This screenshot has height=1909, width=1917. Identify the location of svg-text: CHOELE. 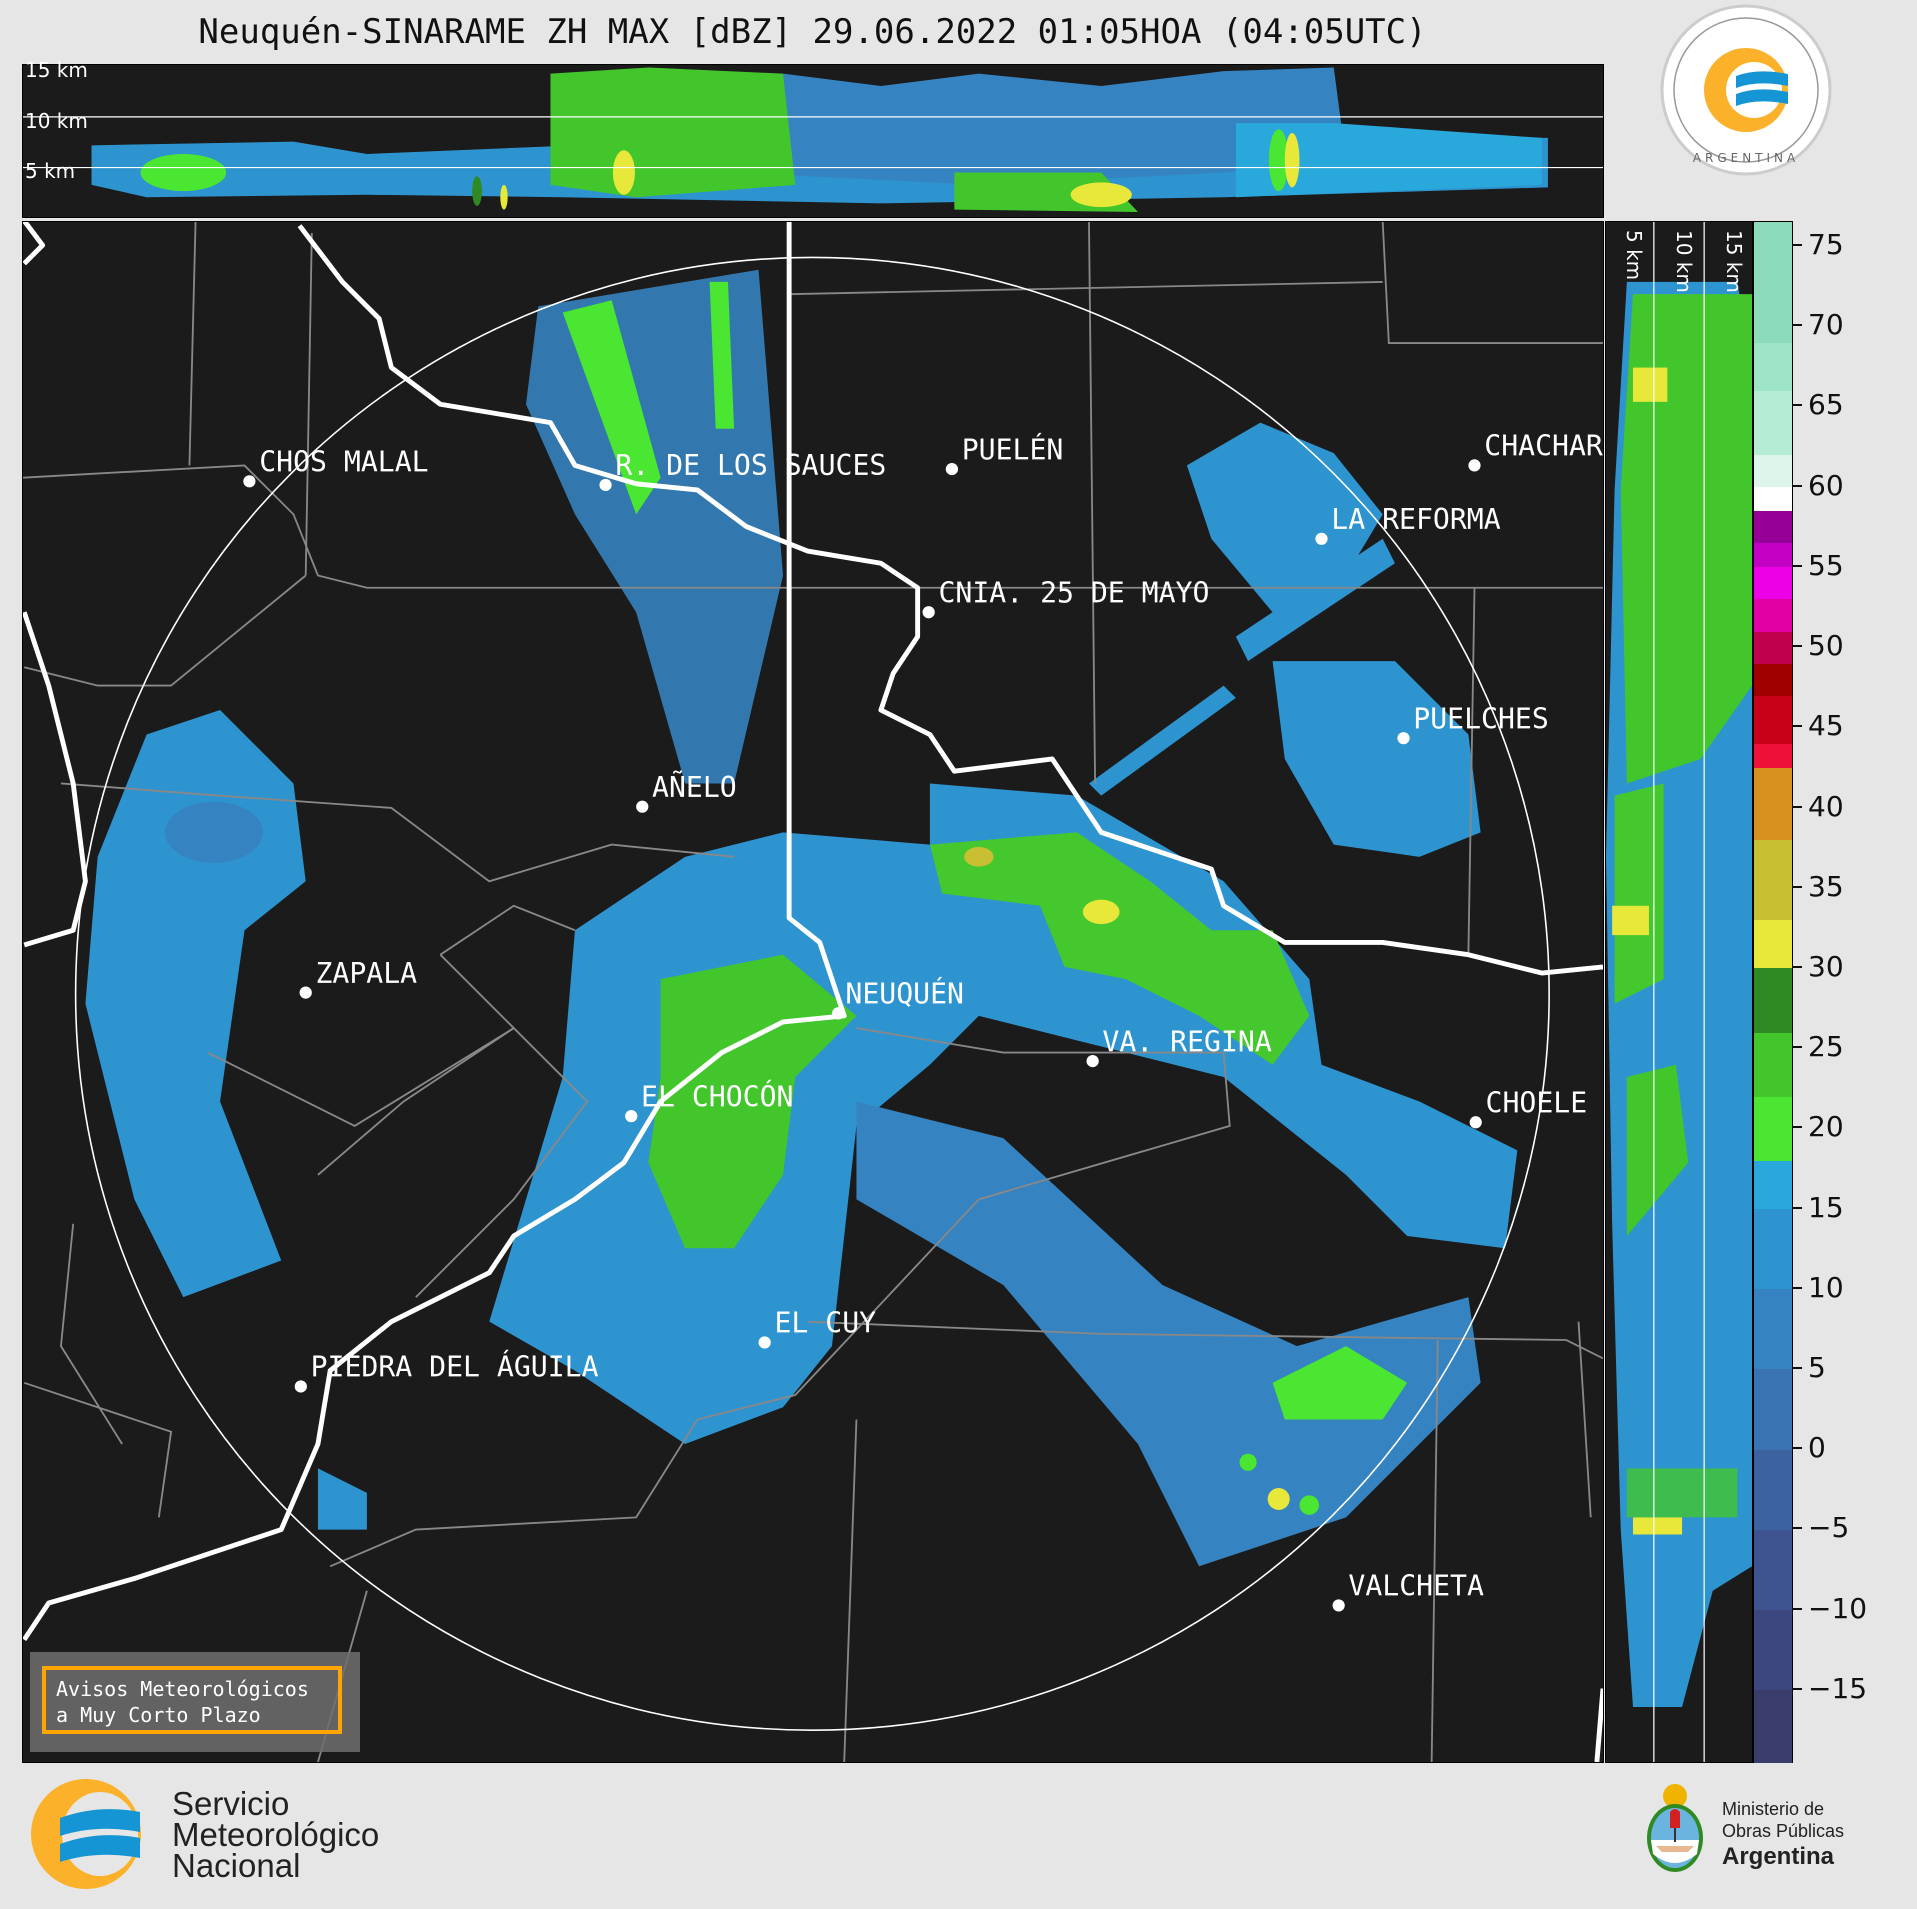
(1537, 1102).